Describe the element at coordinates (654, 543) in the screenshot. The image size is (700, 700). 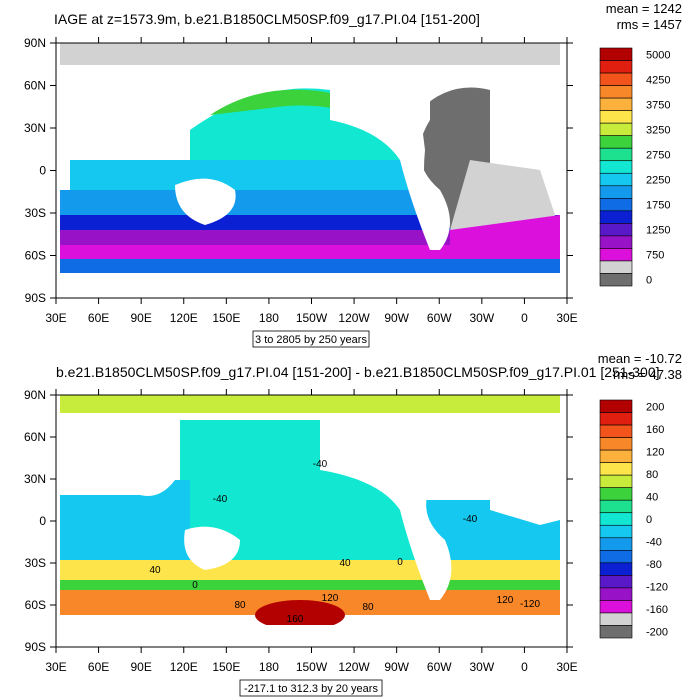
I see `colorbar-label: -40` at that location.